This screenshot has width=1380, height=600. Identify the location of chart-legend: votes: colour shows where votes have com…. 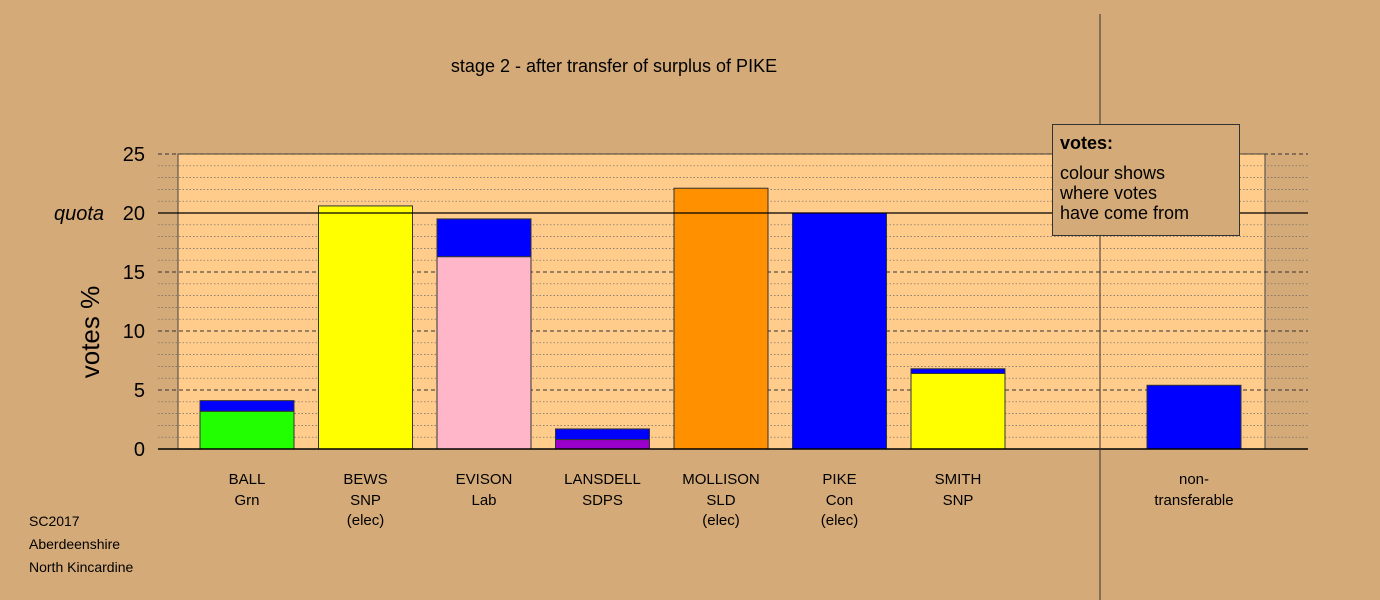
(1146, 180).